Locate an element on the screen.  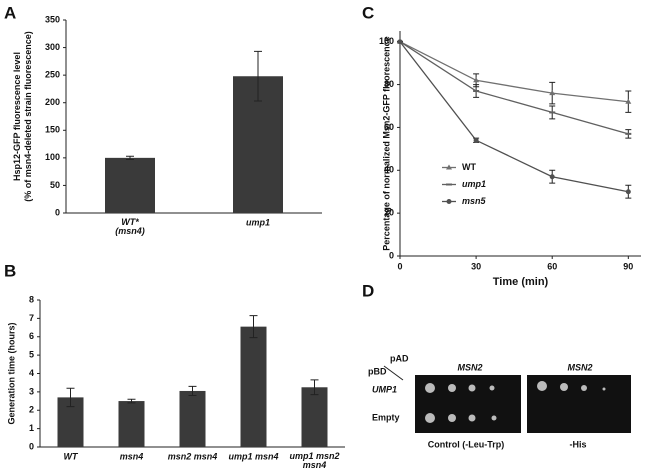
panel-d is located at coordinates (507, 399).